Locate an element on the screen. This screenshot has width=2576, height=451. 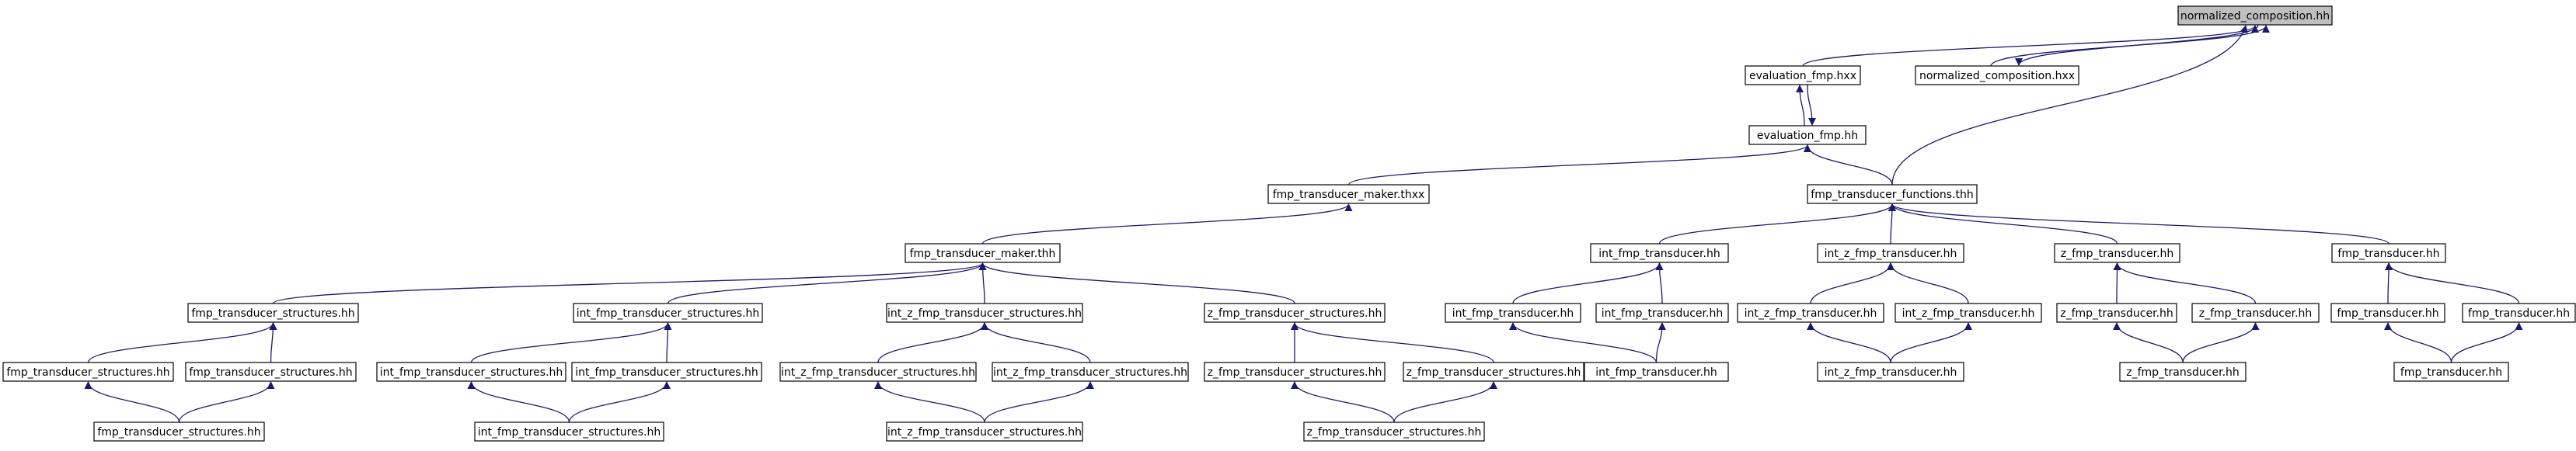
node-label: fmp_transducer_maker.thxx is located at coordinates (1349, 195).